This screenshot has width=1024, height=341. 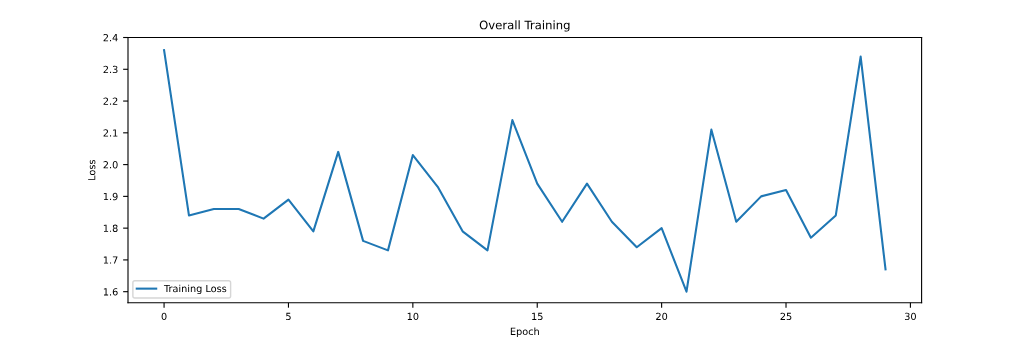 I want to click on y-tick-label: 2.4, so click(x=110, y=37).